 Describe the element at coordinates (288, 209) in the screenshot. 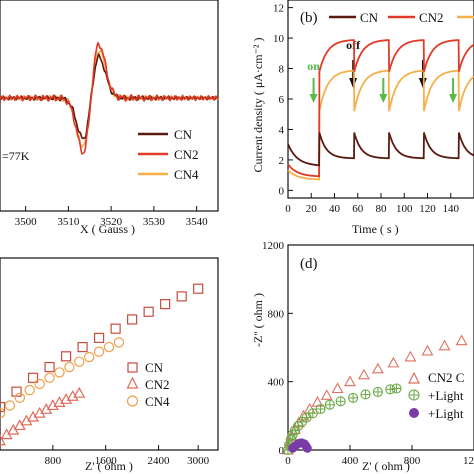

I see `panel-b-xtick-label: 0` at that location.